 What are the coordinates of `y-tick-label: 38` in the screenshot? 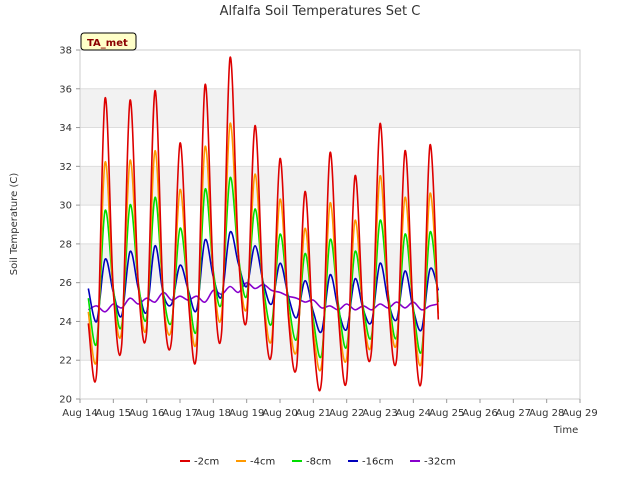 It's located at (65, 51).